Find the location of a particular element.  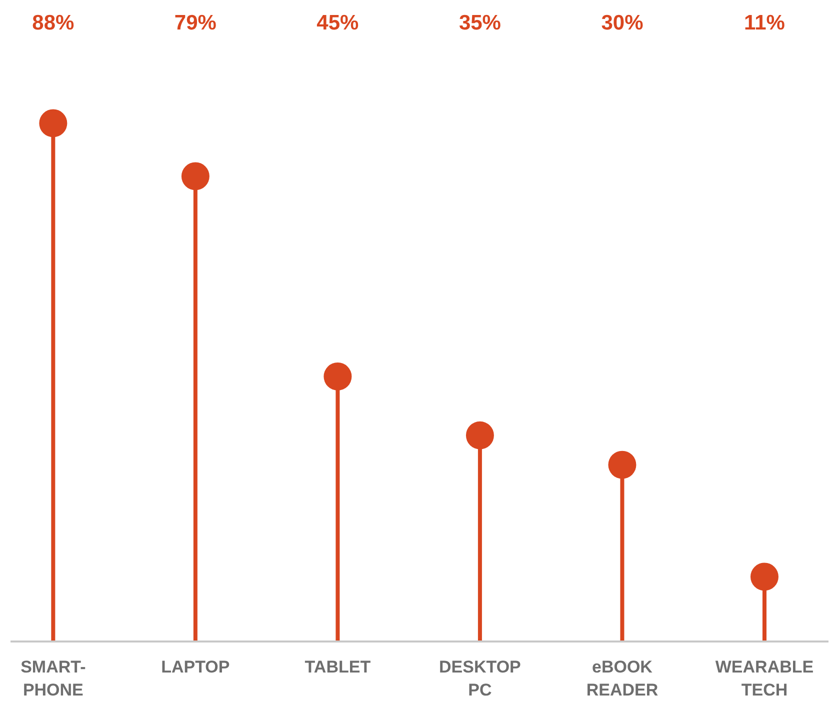

data-label: 35% is located at coordinates (480, 23).